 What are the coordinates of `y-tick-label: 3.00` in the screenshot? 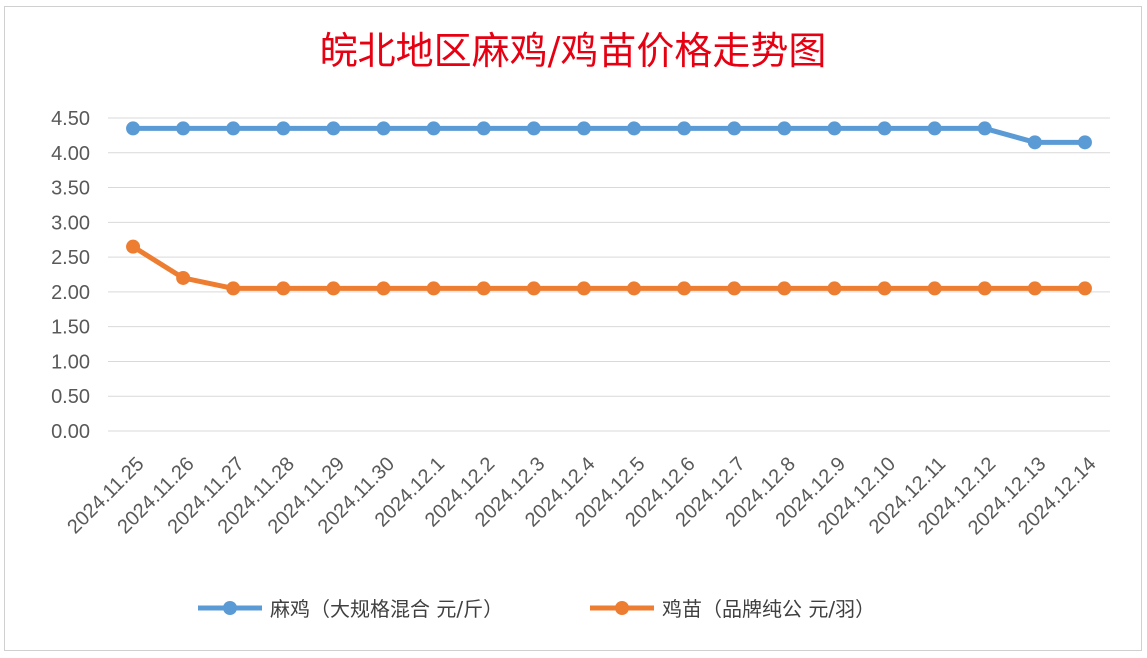 It's located at (70, 223).